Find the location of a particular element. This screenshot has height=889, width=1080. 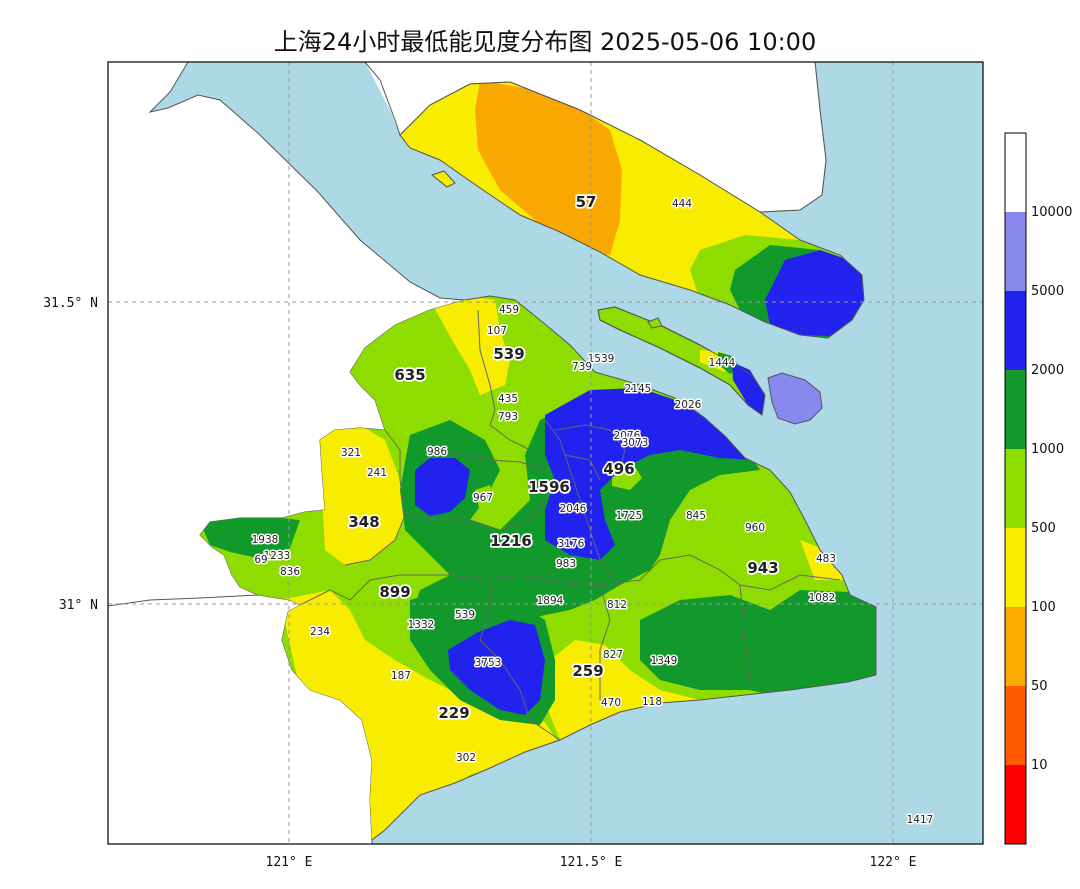

station-value: 1417 is located at coordinates (920, 820).